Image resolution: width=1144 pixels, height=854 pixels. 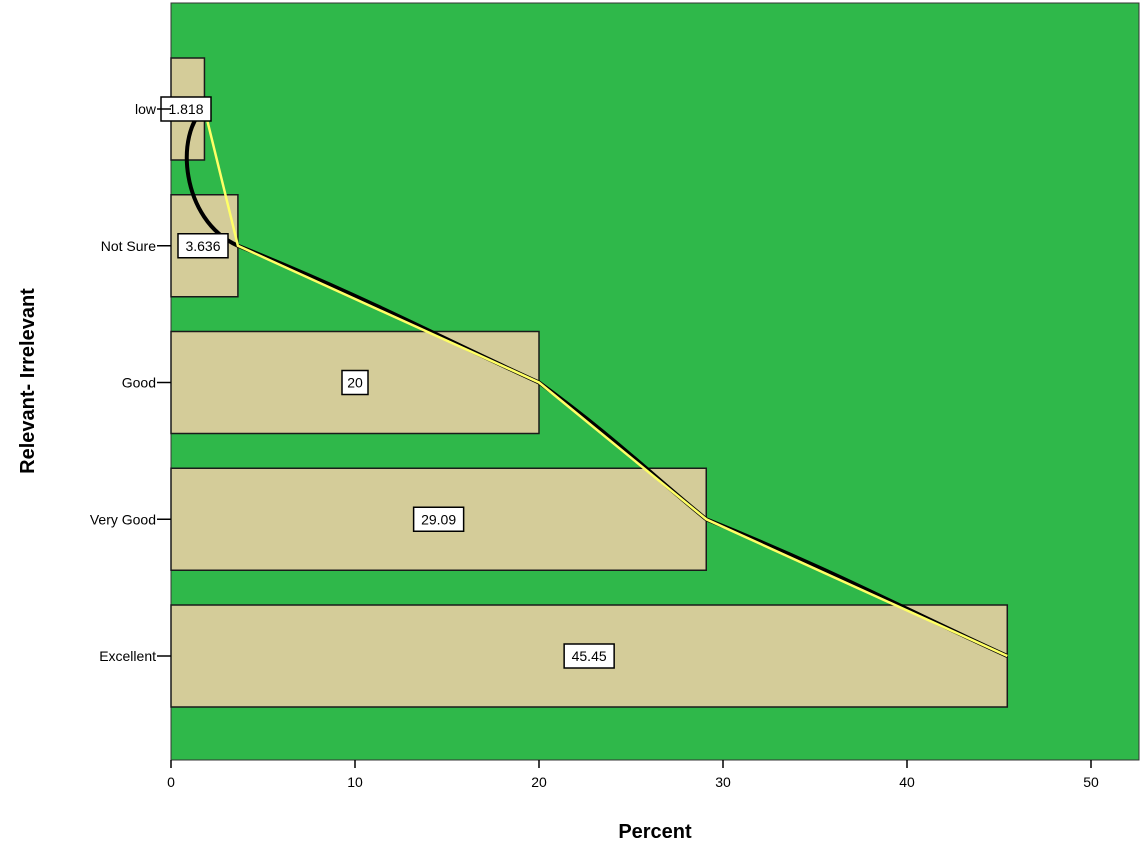 What do you see at coordinates (907, 782) in the screenshot?
I see `x-tick-label: 40` at bounding box center [907, 782].